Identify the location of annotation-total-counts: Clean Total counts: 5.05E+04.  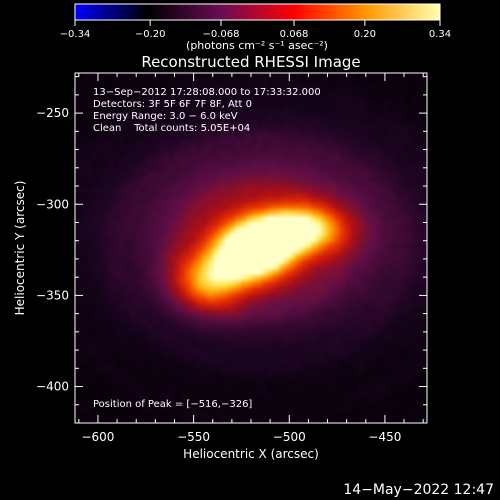
(171, 128).